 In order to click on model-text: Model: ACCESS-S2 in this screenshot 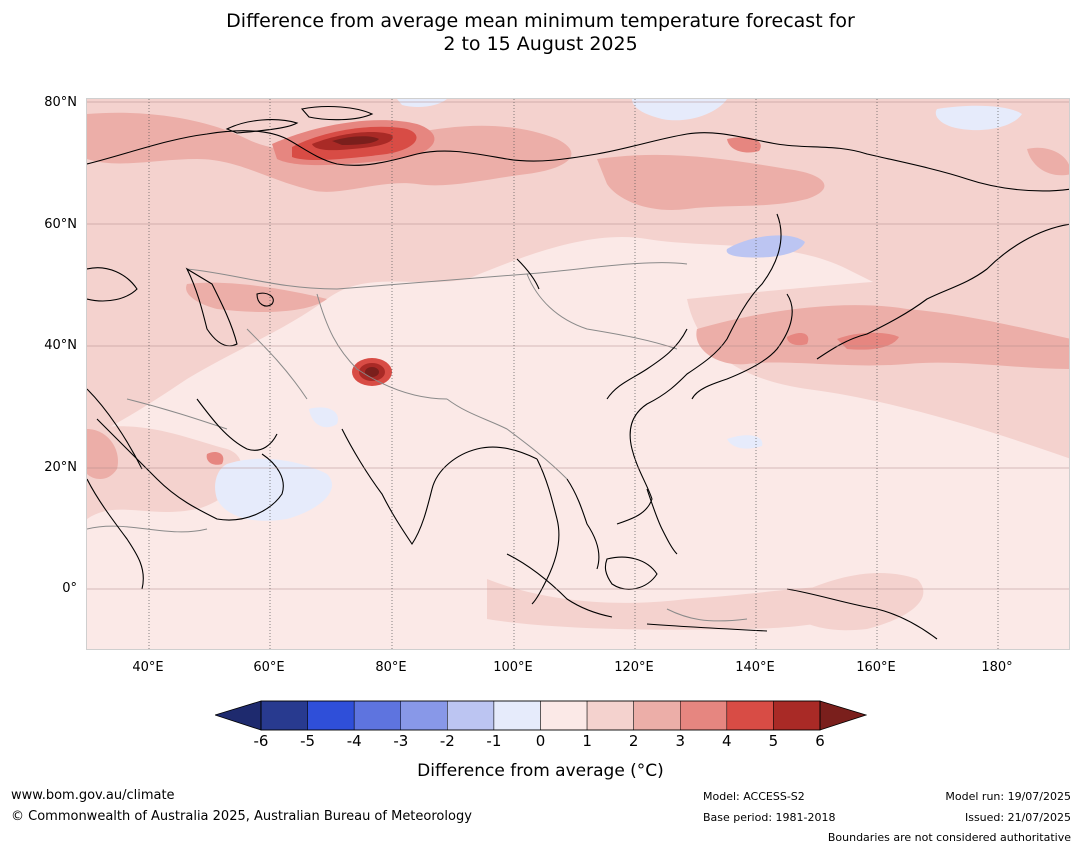, I will do `click(754, 796)`.